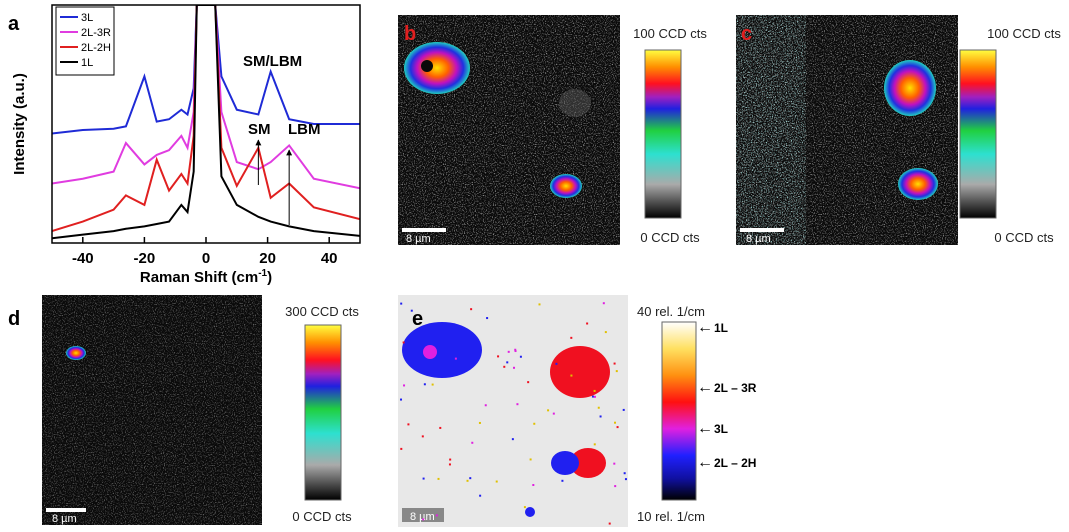 The width and height of the screenshot is (1069, 532). I want to click on panel-label: e, so click(417, 319).